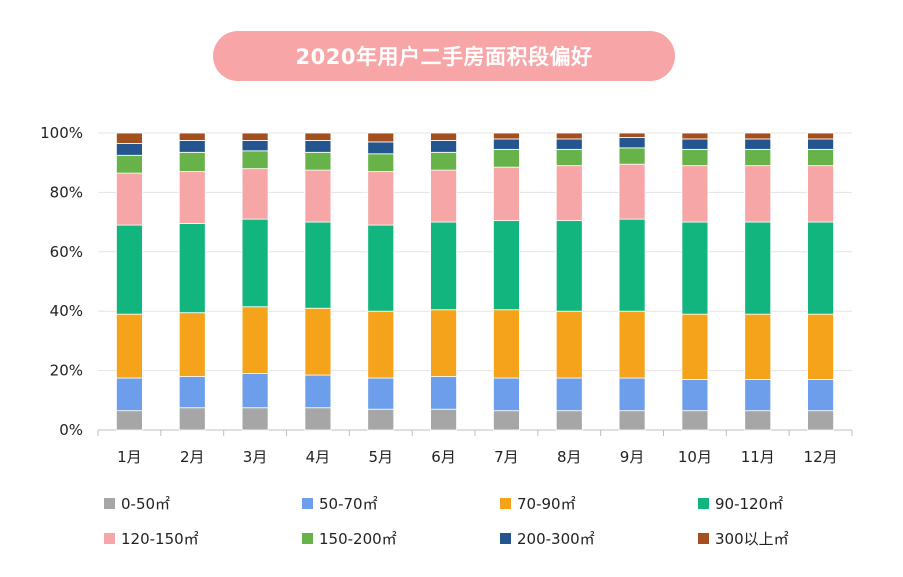 This screenshot has width=903, height=577. I want to click on legend-item: 120-150㎡, so click(151, 538).